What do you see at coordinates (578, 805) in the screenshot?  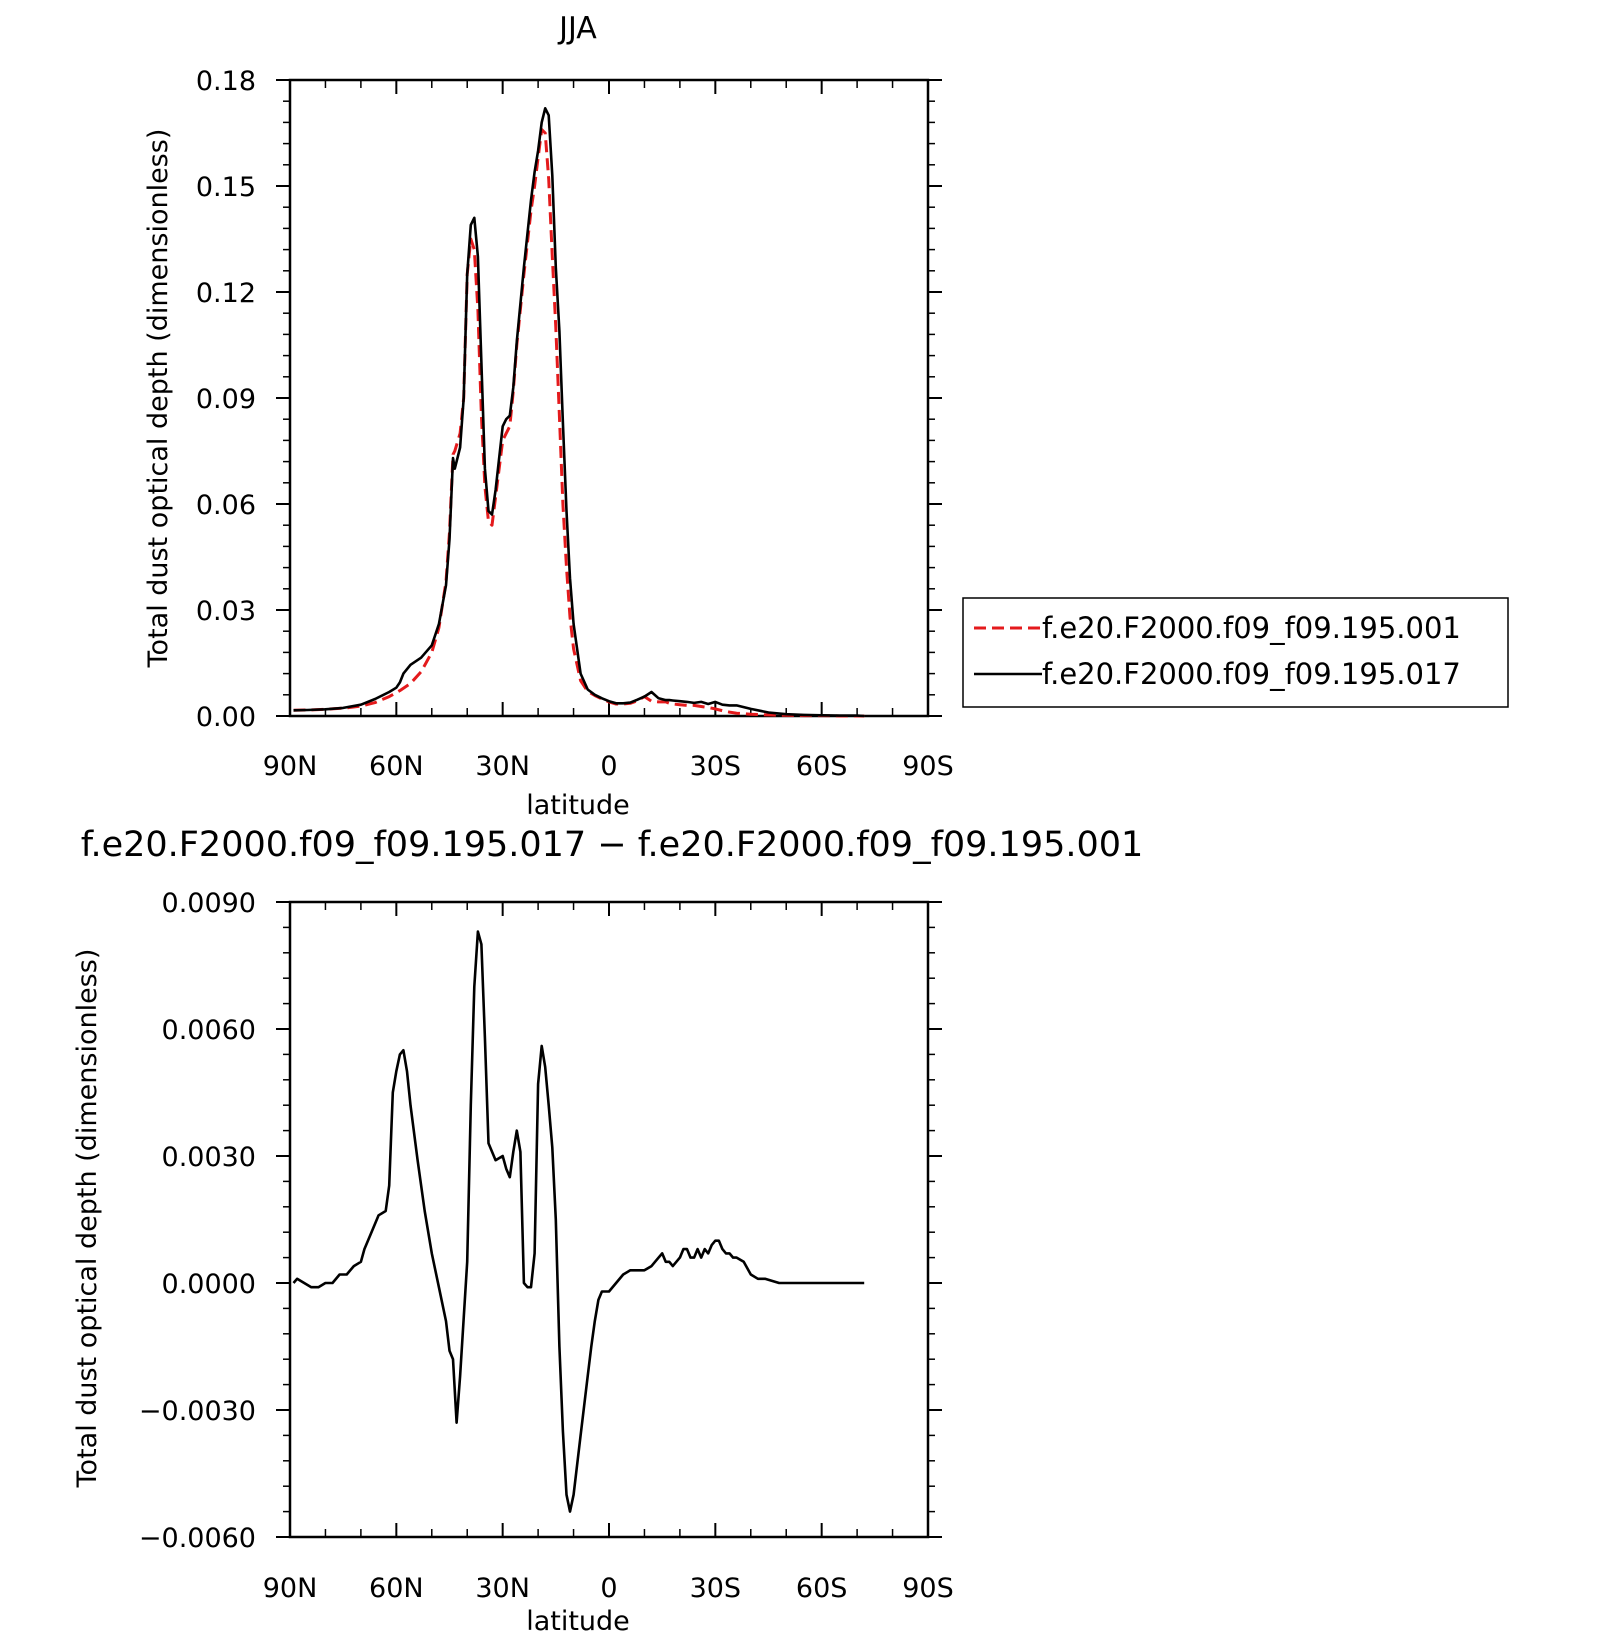 I see `top-x-axis-label: latitude` at bounding box center [578, 805].